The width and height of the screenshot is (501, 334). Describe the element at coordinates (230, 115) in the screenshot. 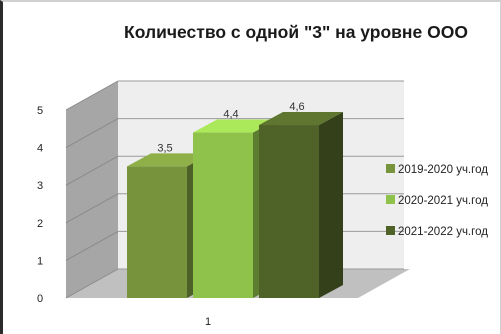

I see `data-label: 4,4` at that location.